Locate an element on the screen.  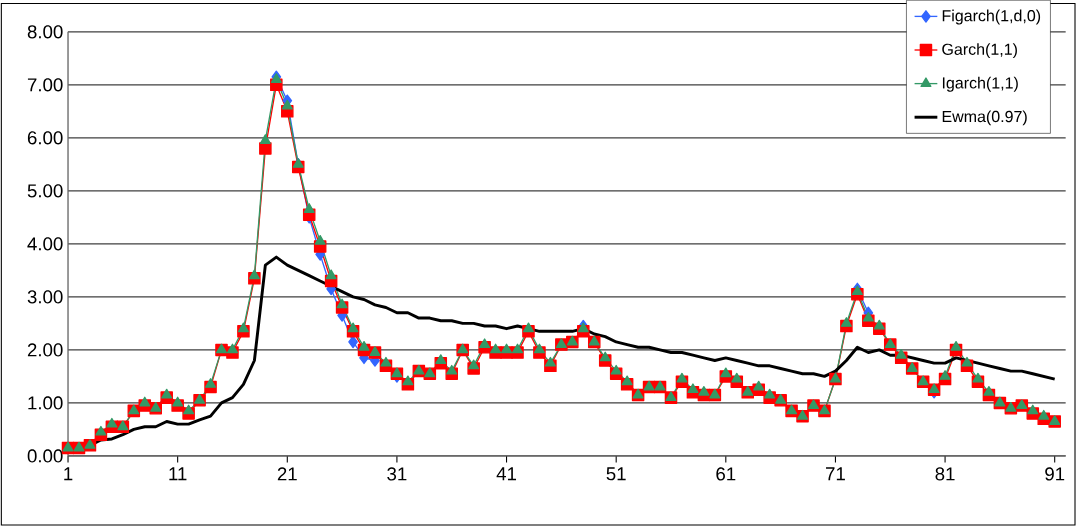
x-tick-label: 71 is located at coordinates (835, 474).